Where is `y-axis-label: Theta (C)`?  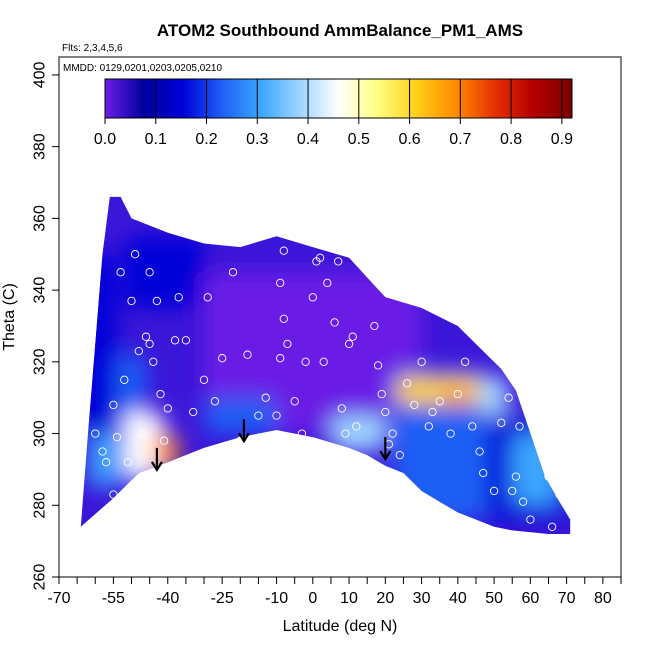
y-axis-label: Theta (C) is located at coordinates (9, 317).